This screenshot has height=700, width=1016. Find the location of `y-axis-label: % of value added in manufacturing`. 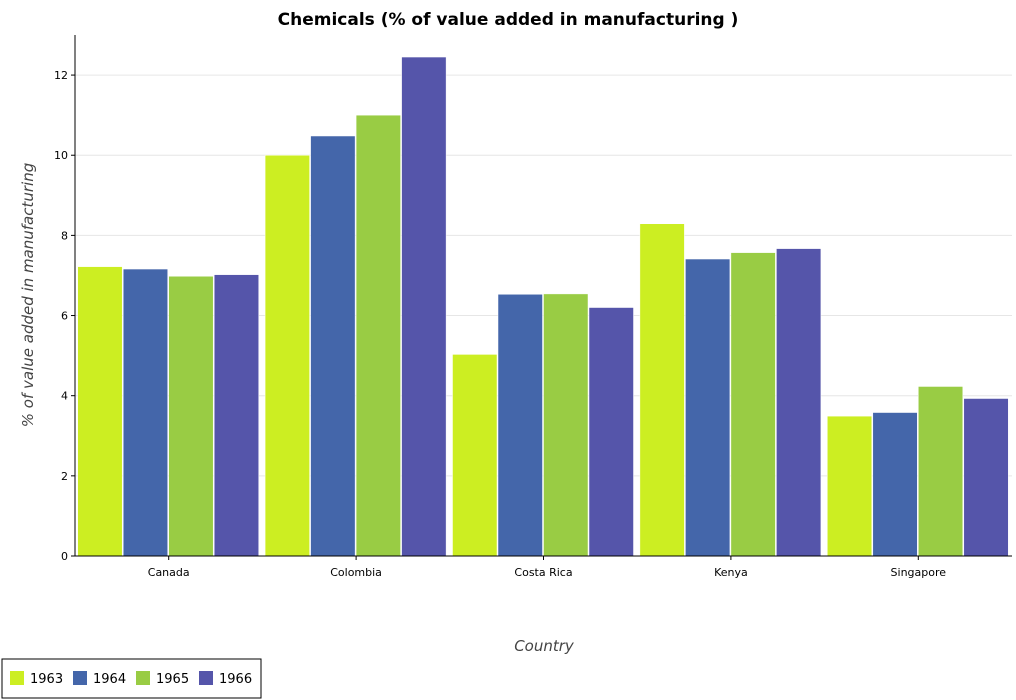

y-axis-label: % of value added in manufacturing is located at coordinates (28, 295).